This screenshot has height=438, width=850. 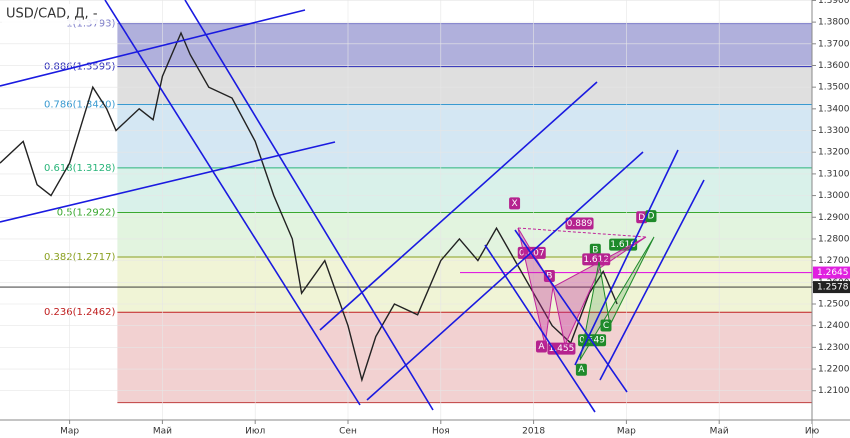 I want to click on price-marker-label: 1.2645, so click(x=833, y=273).